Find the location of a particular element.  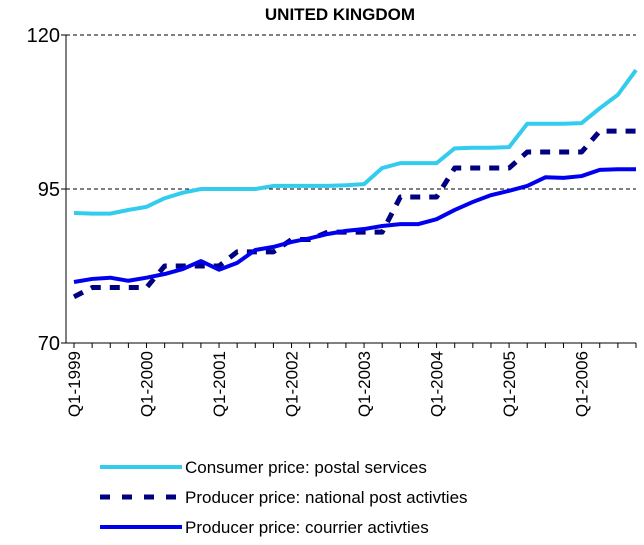

x-tick-label: Q1-2002 is located at coordinates (292, 384).